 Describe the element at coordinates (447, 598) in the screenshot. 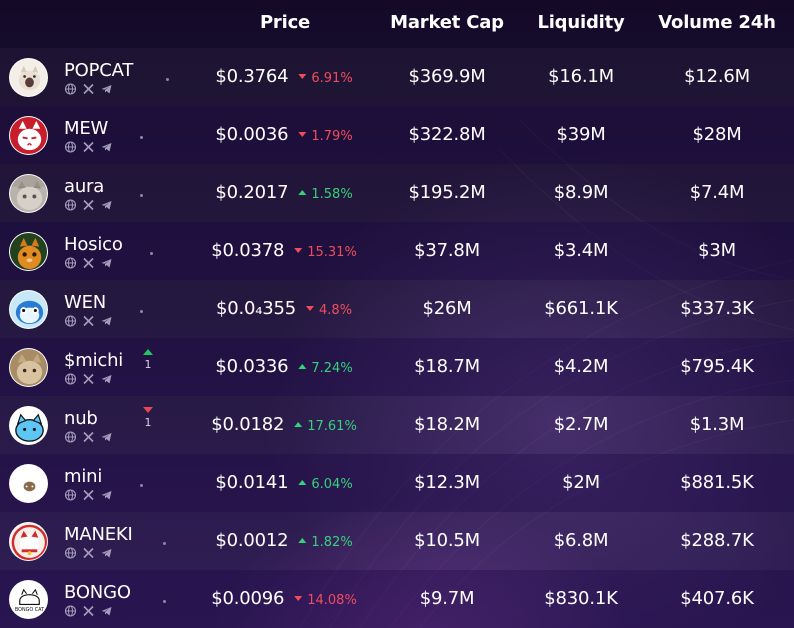

I see `market-cap-value: $9.7M` at that location.